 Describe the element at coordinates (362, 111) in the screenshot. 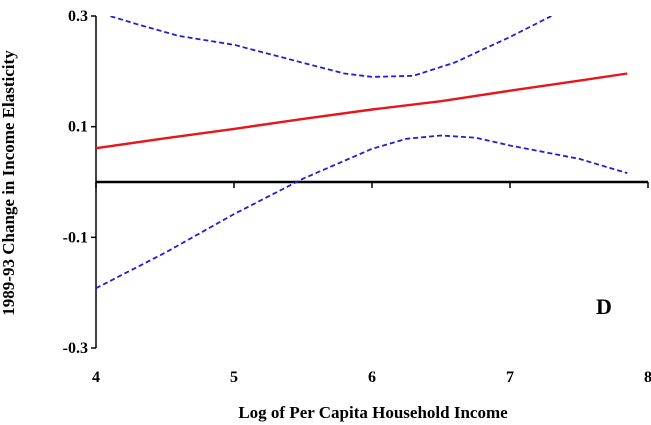

I see `series-estimate` at that location.